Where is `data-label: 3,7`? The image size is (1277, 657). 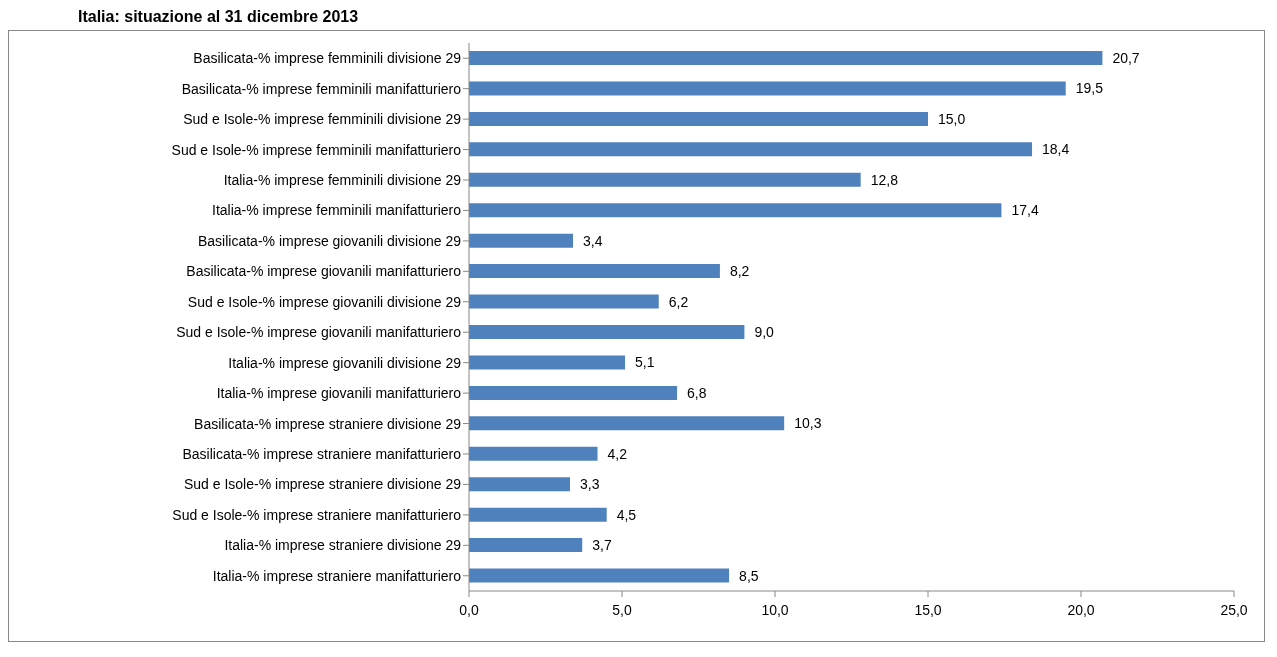
data-label: 3,7 is located at coordinates (602, 545).